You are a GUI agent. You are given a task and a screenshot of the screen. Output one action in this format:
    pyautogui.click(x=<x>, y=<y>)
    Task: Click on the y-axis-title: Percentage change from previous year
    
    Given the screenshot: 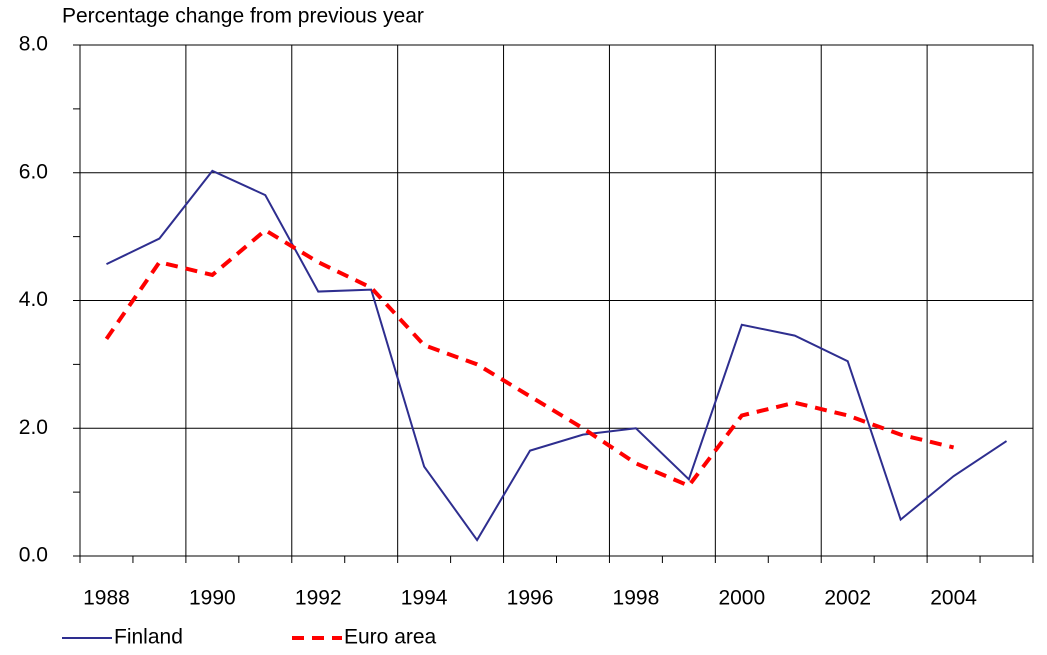 What is the action you would take?
    pyautogui.click(x=243, y=16)
    